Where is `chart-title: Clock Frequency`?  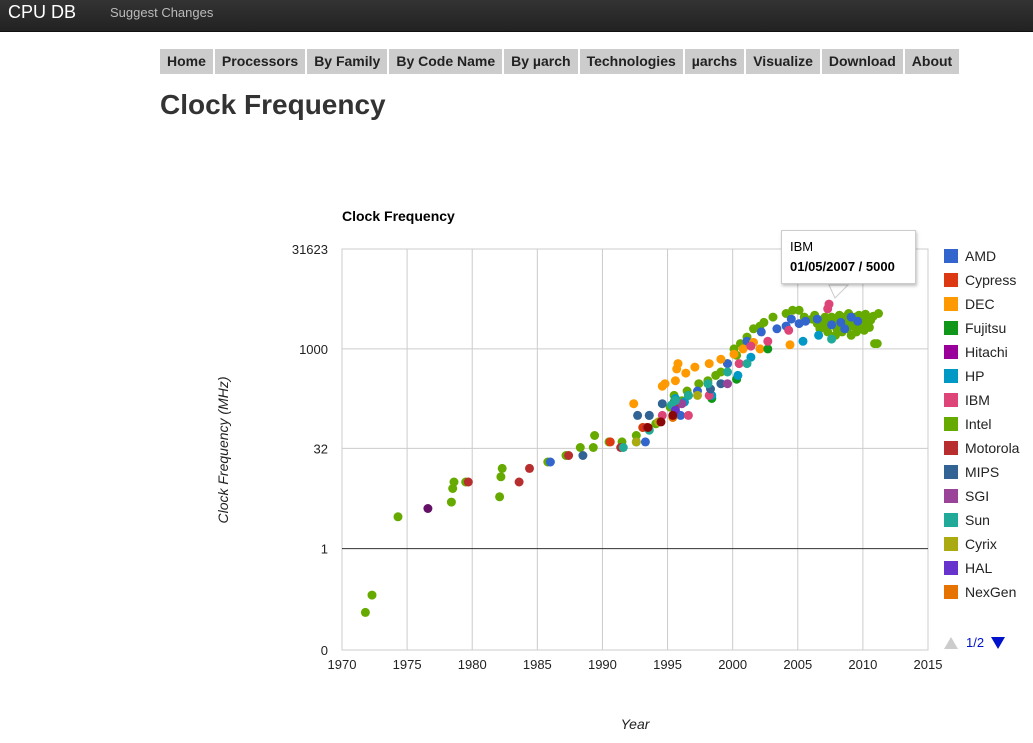
chart-title: Clock Frequency is located at coordinates (398, 216).